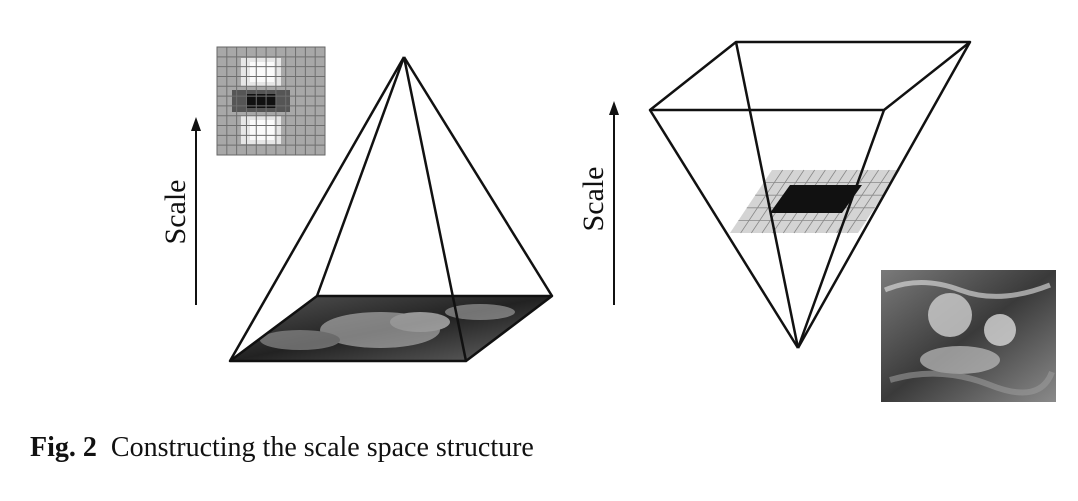 Image resolution: width=1078 pixels, height=501 pixels. I want to click on figure-number: Fig. 2, so click(63, 447).